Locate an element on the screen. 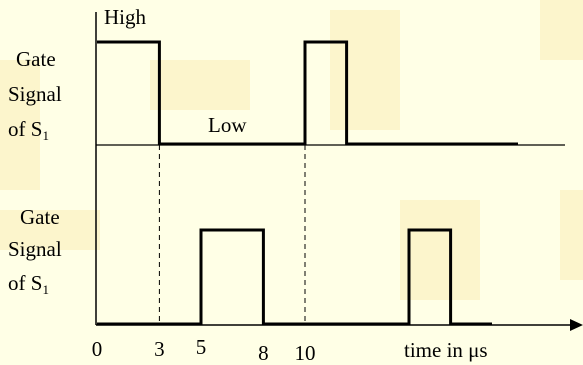 Image resolution: width=583 pixels, height=365 pixels. time-tick-10: 10 is located at coordinates (305, 353).